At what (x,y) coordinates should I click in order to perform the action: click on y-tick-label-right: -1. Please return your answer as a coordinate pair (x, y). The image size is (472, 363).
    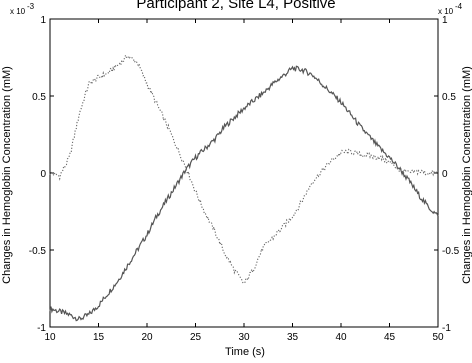
    Looking at the image, I should click on (446, 328).